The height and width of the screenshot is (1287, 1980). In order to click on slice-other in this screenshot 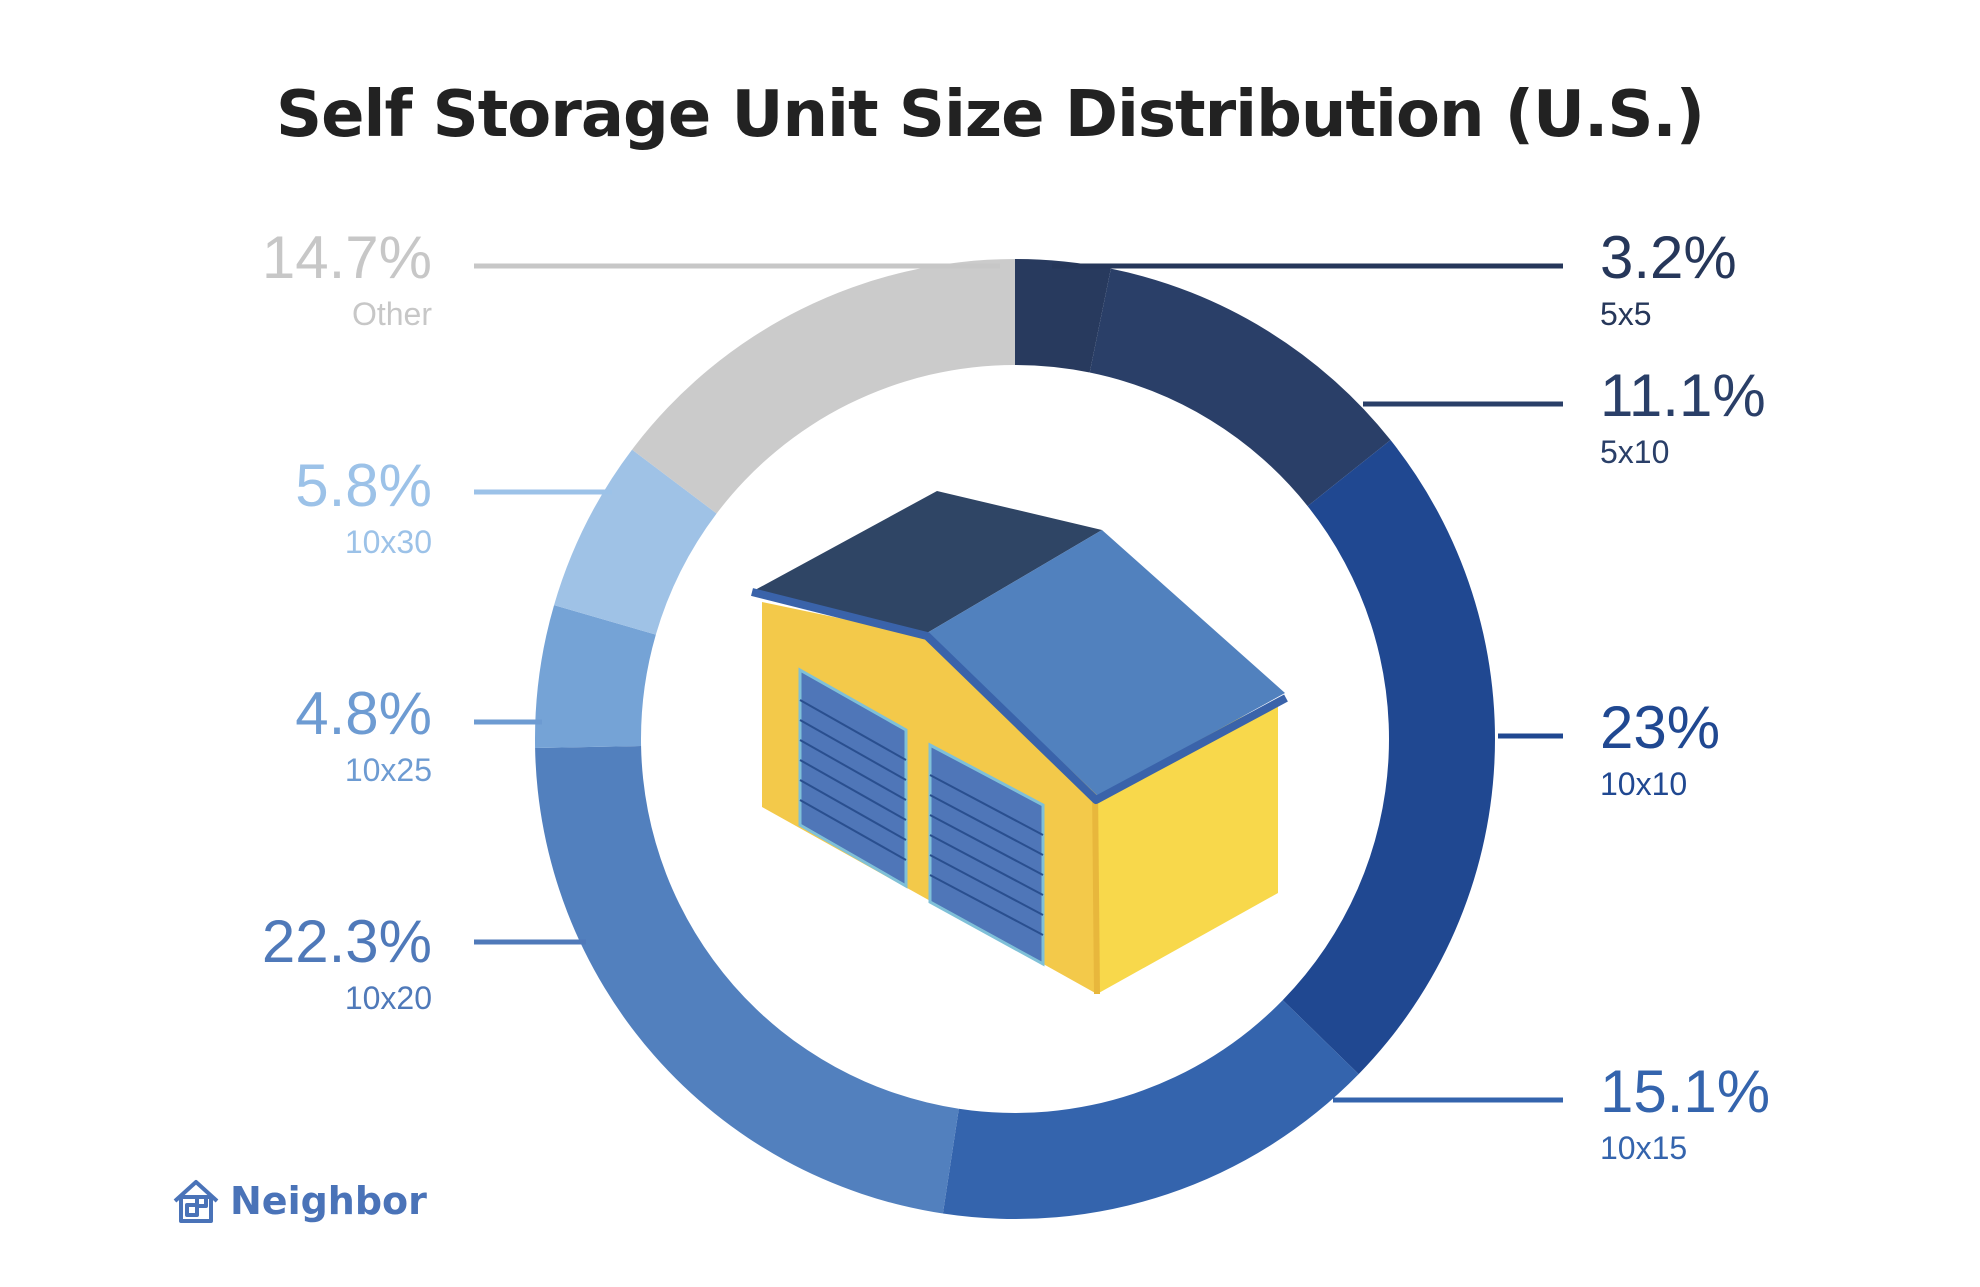, I will do `click(823, 386)`.